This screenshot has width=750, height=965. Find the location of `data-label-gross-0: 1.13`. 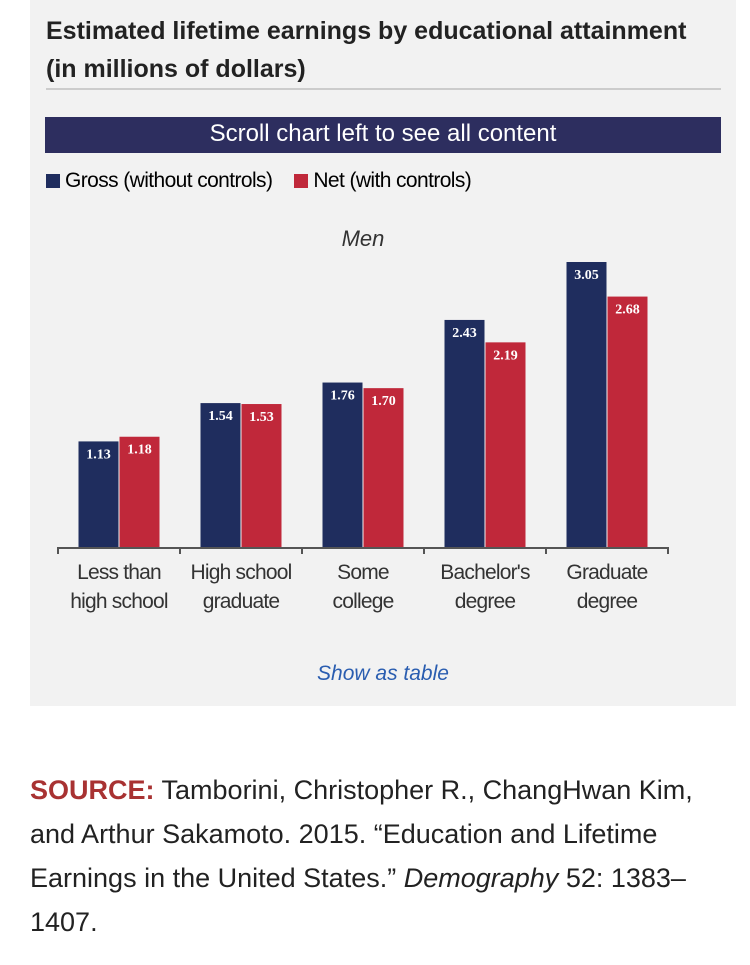

data-label-gross-0: 1.13 is located at coordinates (98, 454).